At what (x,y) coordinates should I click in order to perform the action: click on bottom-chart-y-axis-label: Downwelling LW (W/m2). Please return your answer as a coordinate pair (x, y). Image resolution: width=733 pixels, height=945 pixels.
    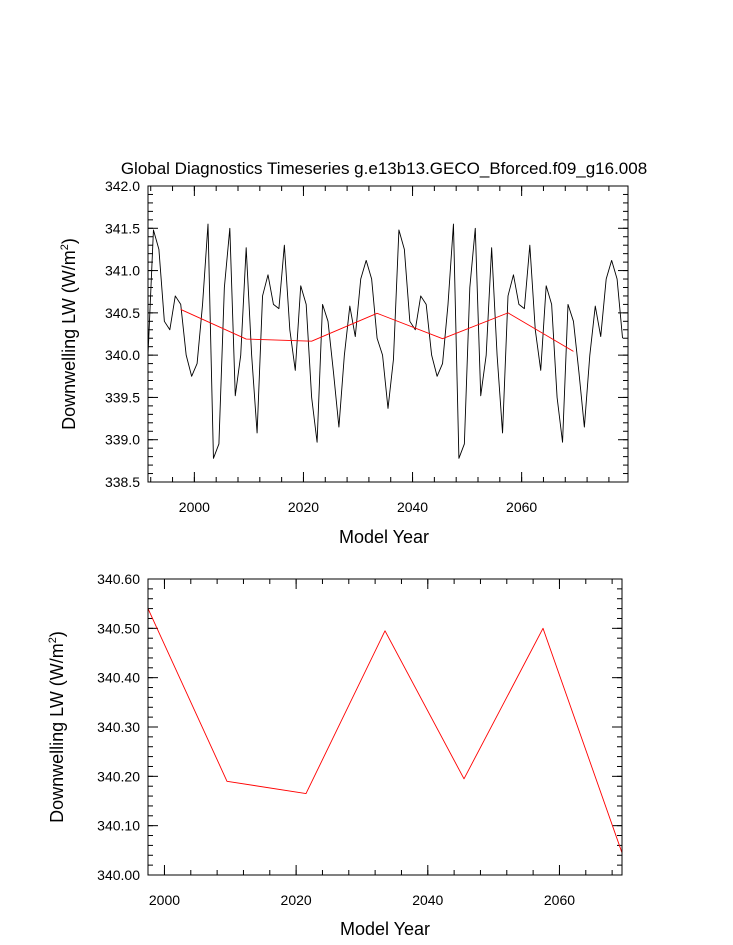
    Looking at the image, I should click on (57, 727).